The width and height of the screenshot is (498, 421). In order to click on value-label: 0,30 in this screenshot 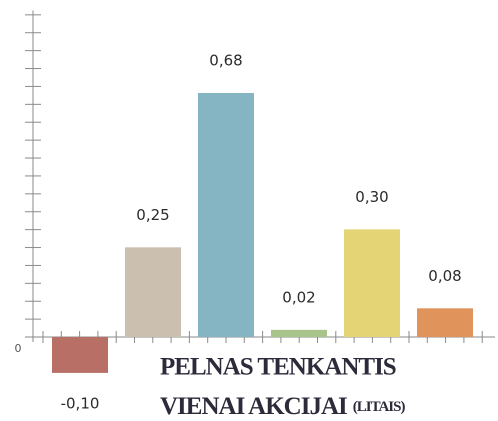, I will do `click(371, 197)`.